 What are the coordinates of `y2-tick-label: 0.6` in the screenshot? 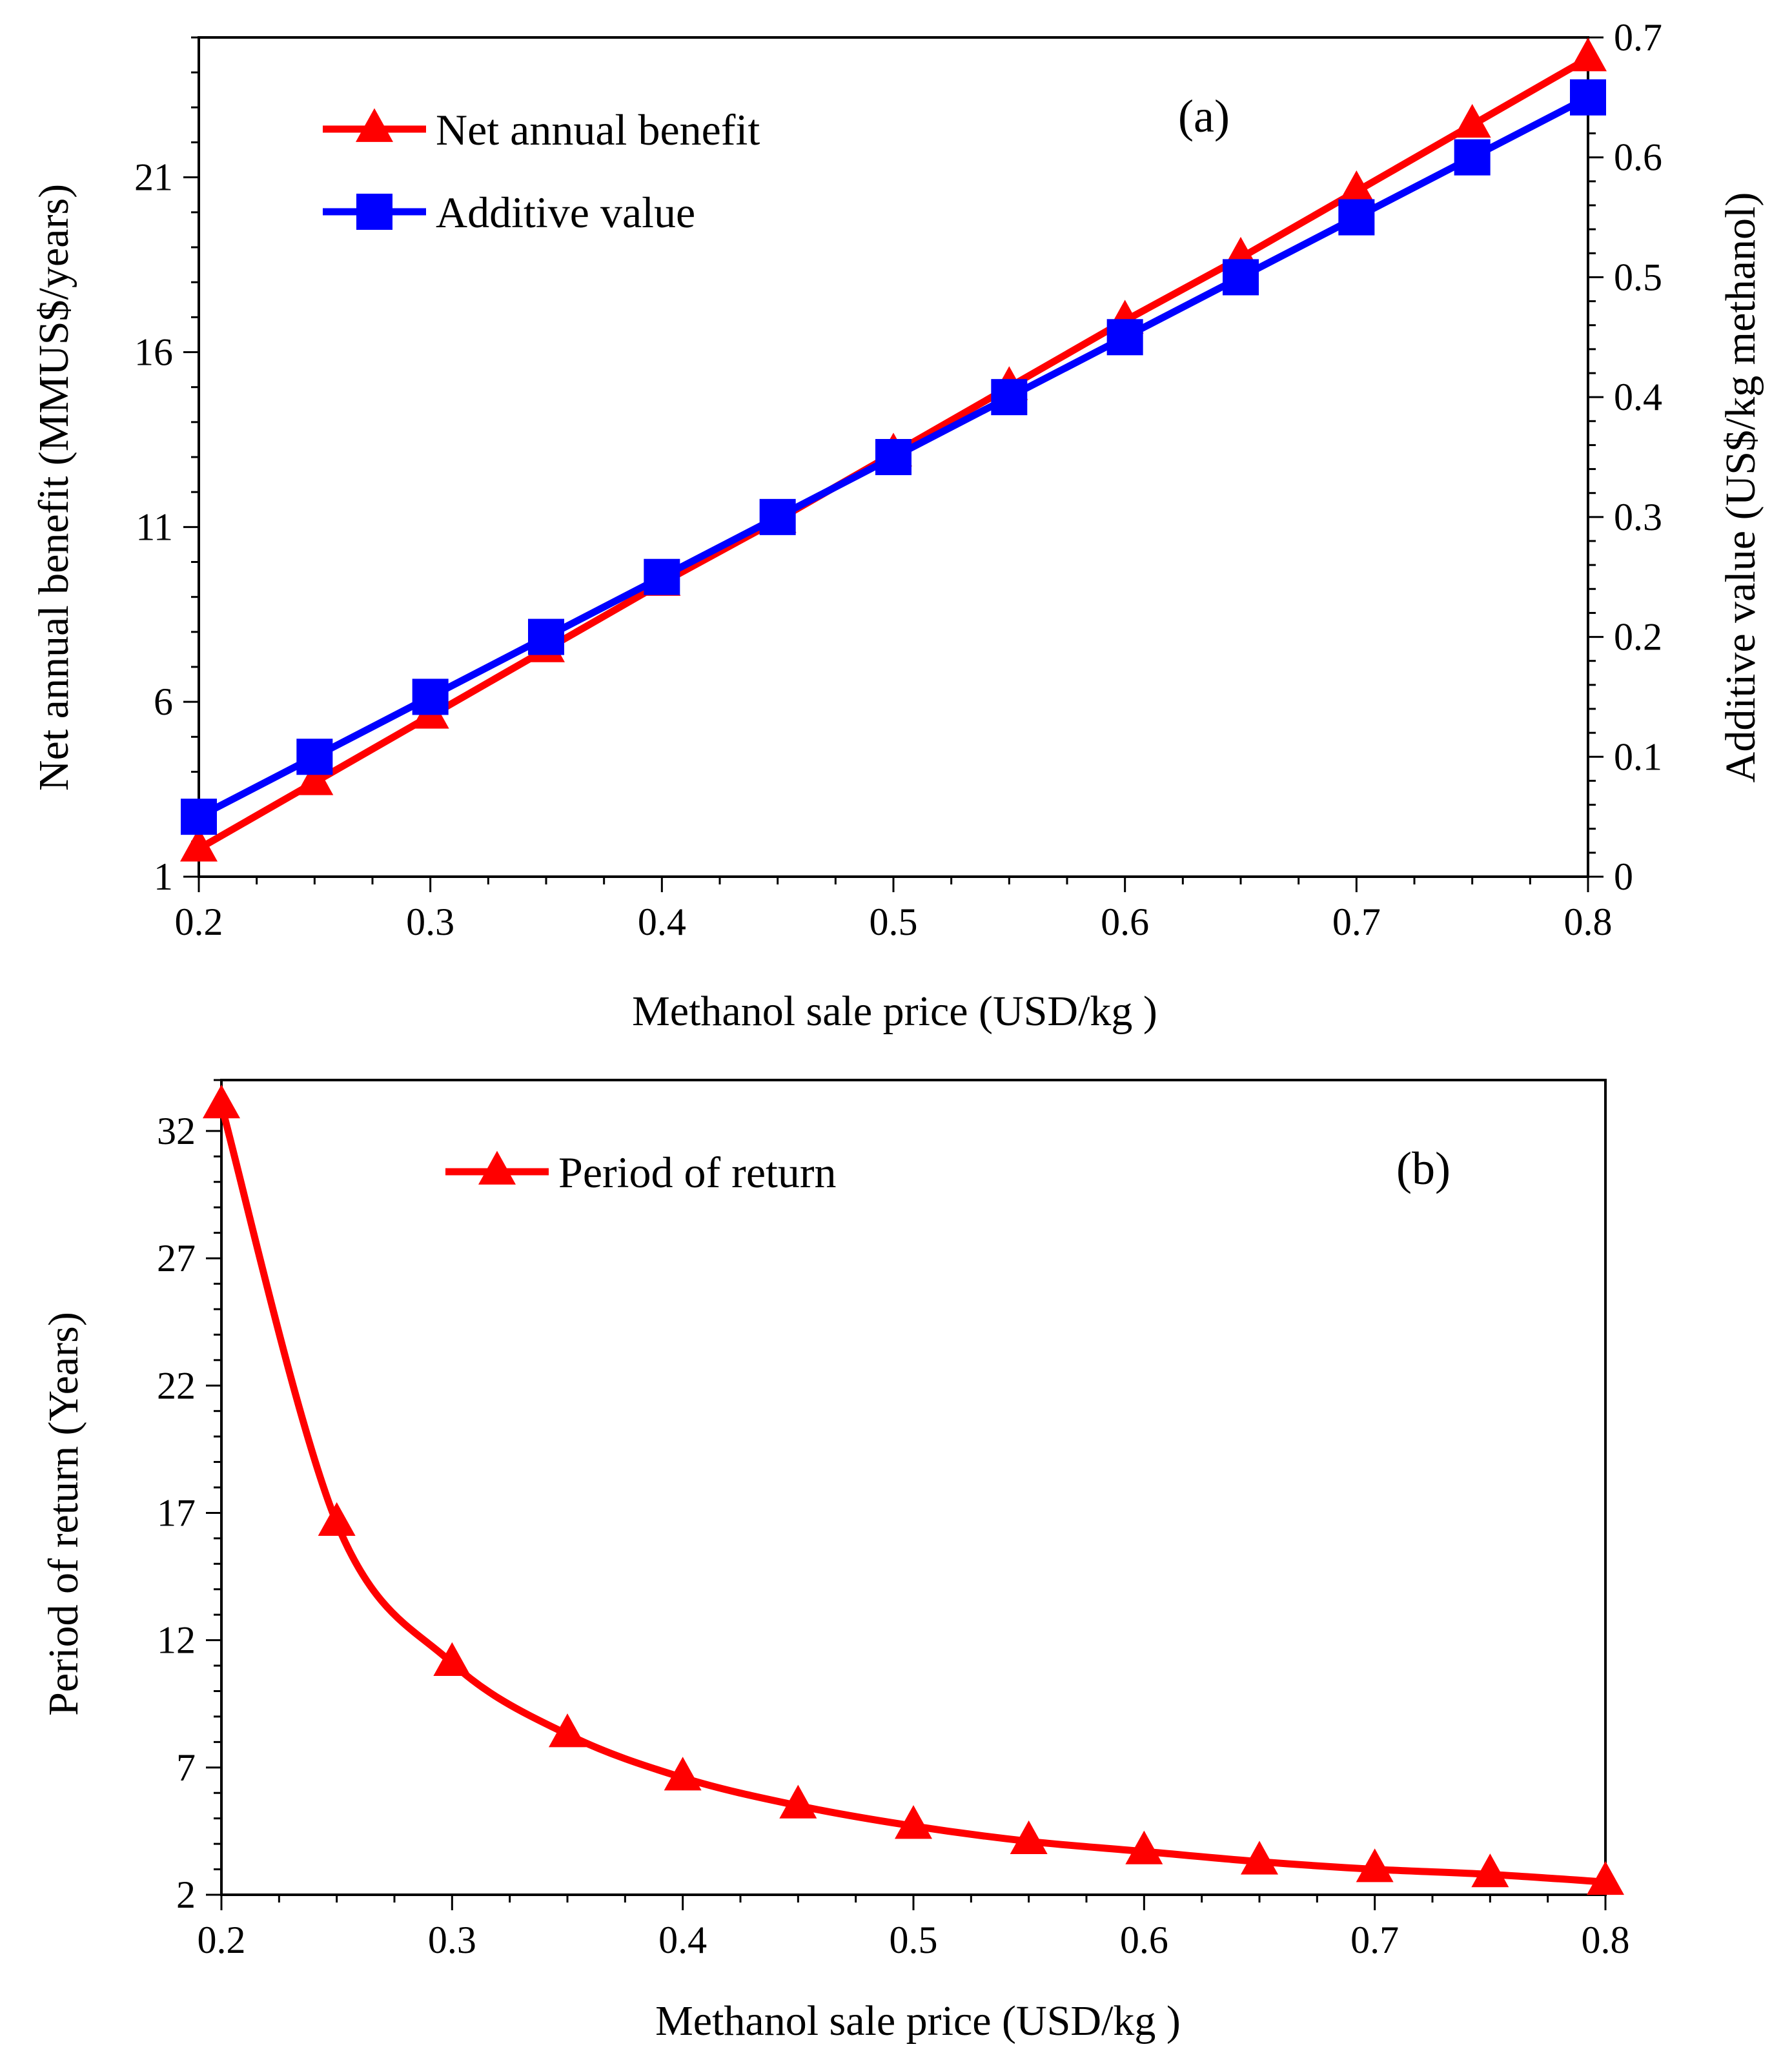 It's located at (1638, 157).